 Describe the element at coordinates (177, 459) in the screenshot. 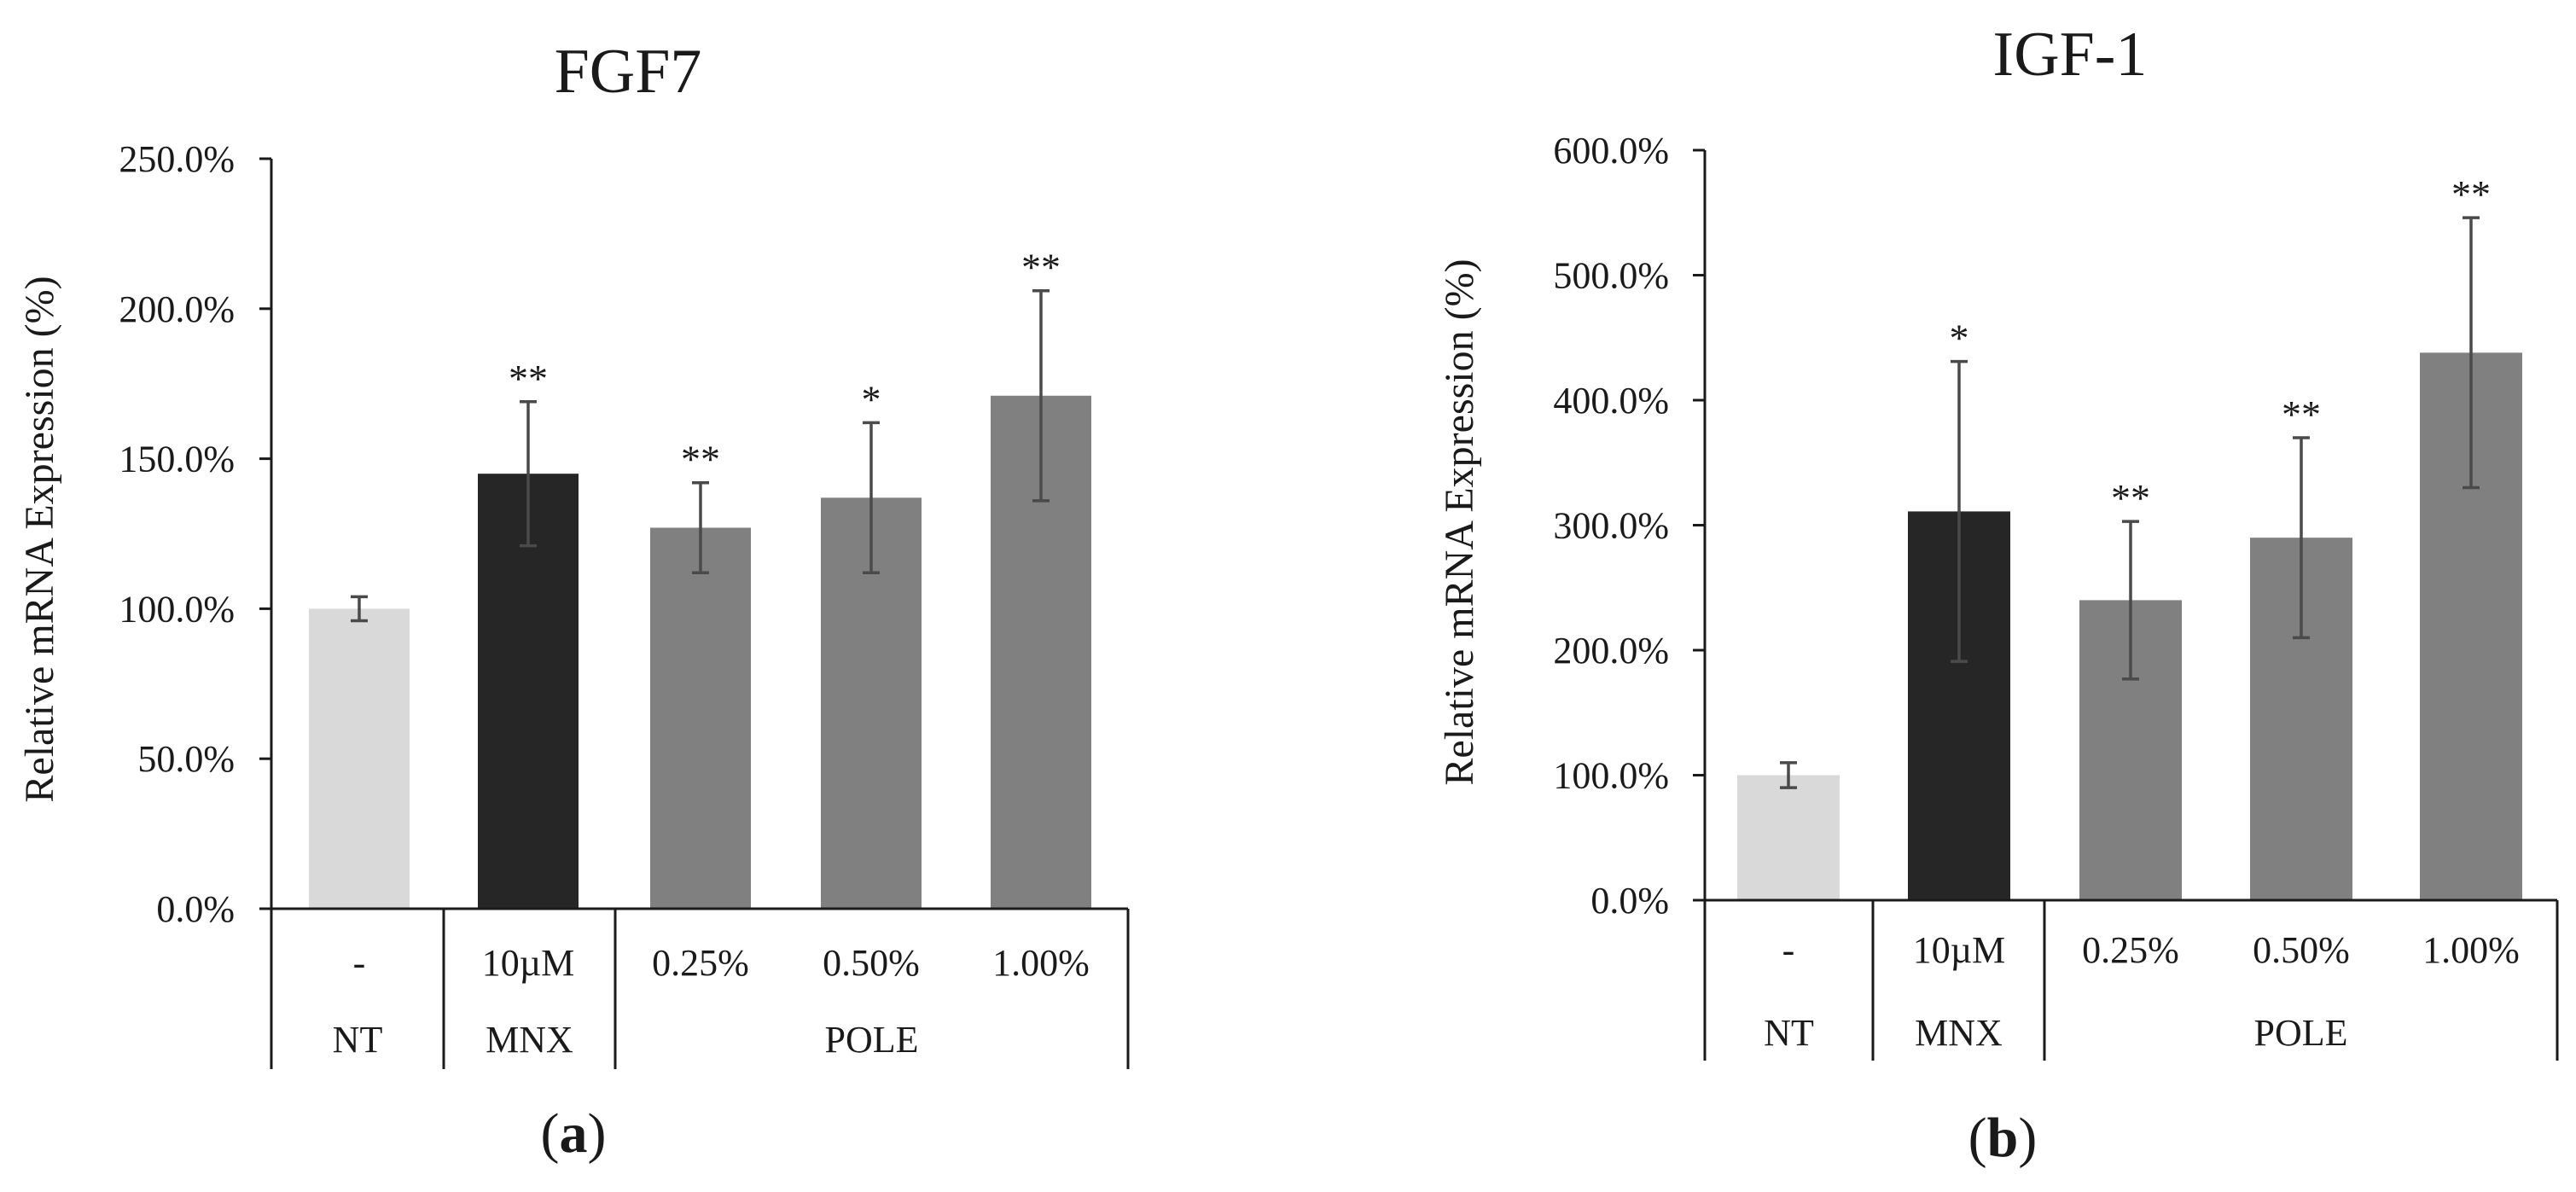

I see `y-tick-label: 150.0%` at that location.